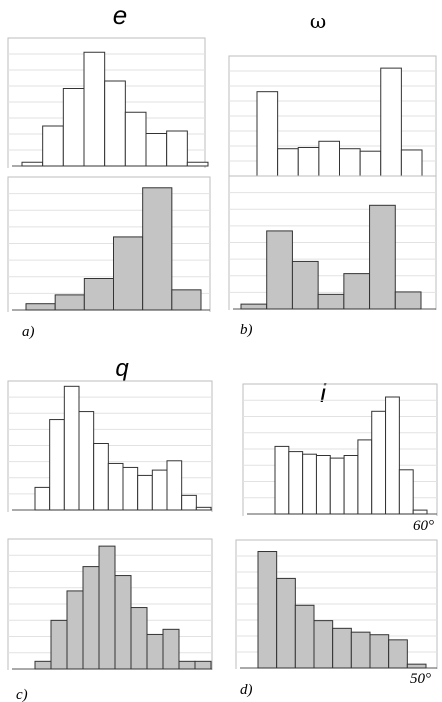 The height and width of the screenshot is (702, 442). Describe the element at coordinates (28, 332) in the screenshot. I see `panel-label-a: a)` at that location.